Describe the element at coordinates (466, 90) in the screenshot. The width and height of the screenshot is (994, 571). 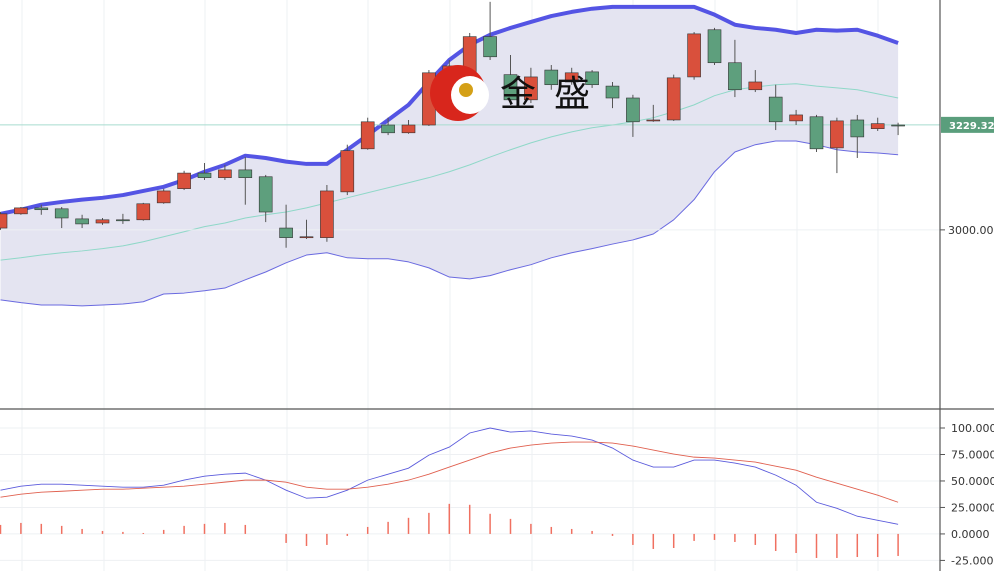
I see `logo-ball` at that location.